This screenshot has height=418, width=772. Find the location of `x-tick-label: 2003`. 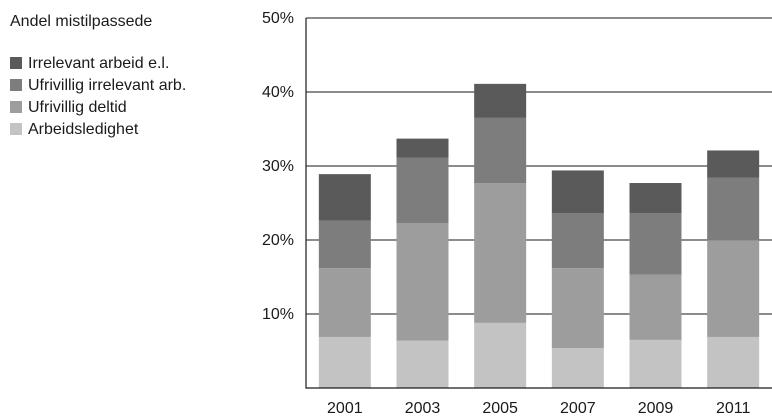

x-tick-label: 2003 is located at coordinates (423, 408).